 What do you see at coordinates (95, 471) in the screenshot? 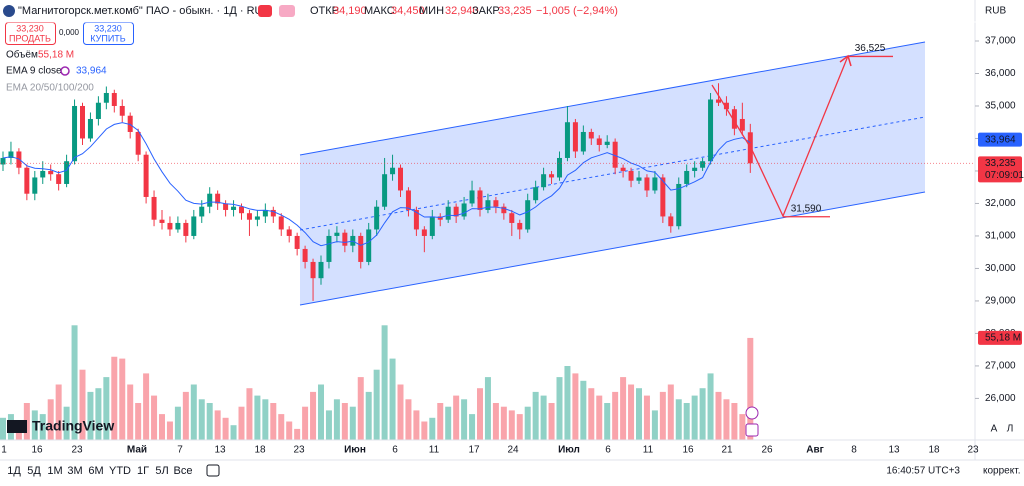
I see `timeframe-button: 6М` at bounding box center [95, 471].